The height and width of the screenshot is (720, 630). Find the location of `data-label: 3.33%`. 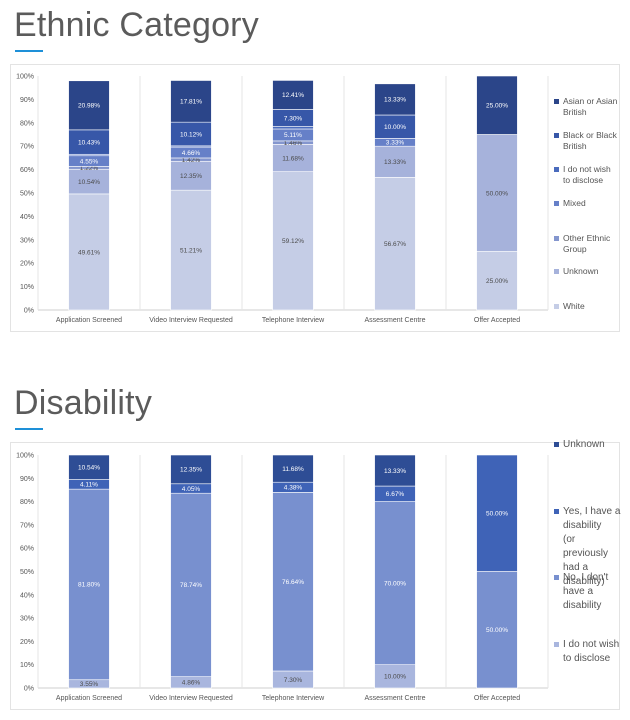

data-label: 3.33% is located at coordinates (395, 143).